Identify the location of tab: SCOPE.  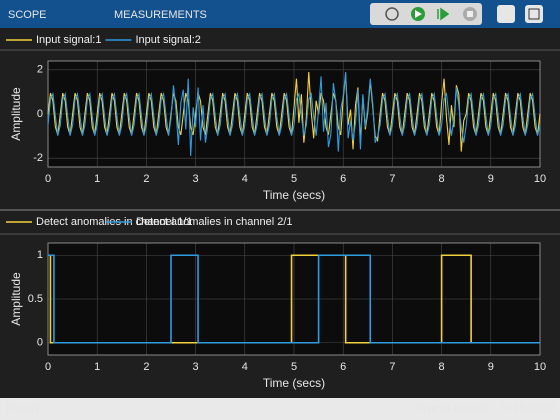
(27, 15).